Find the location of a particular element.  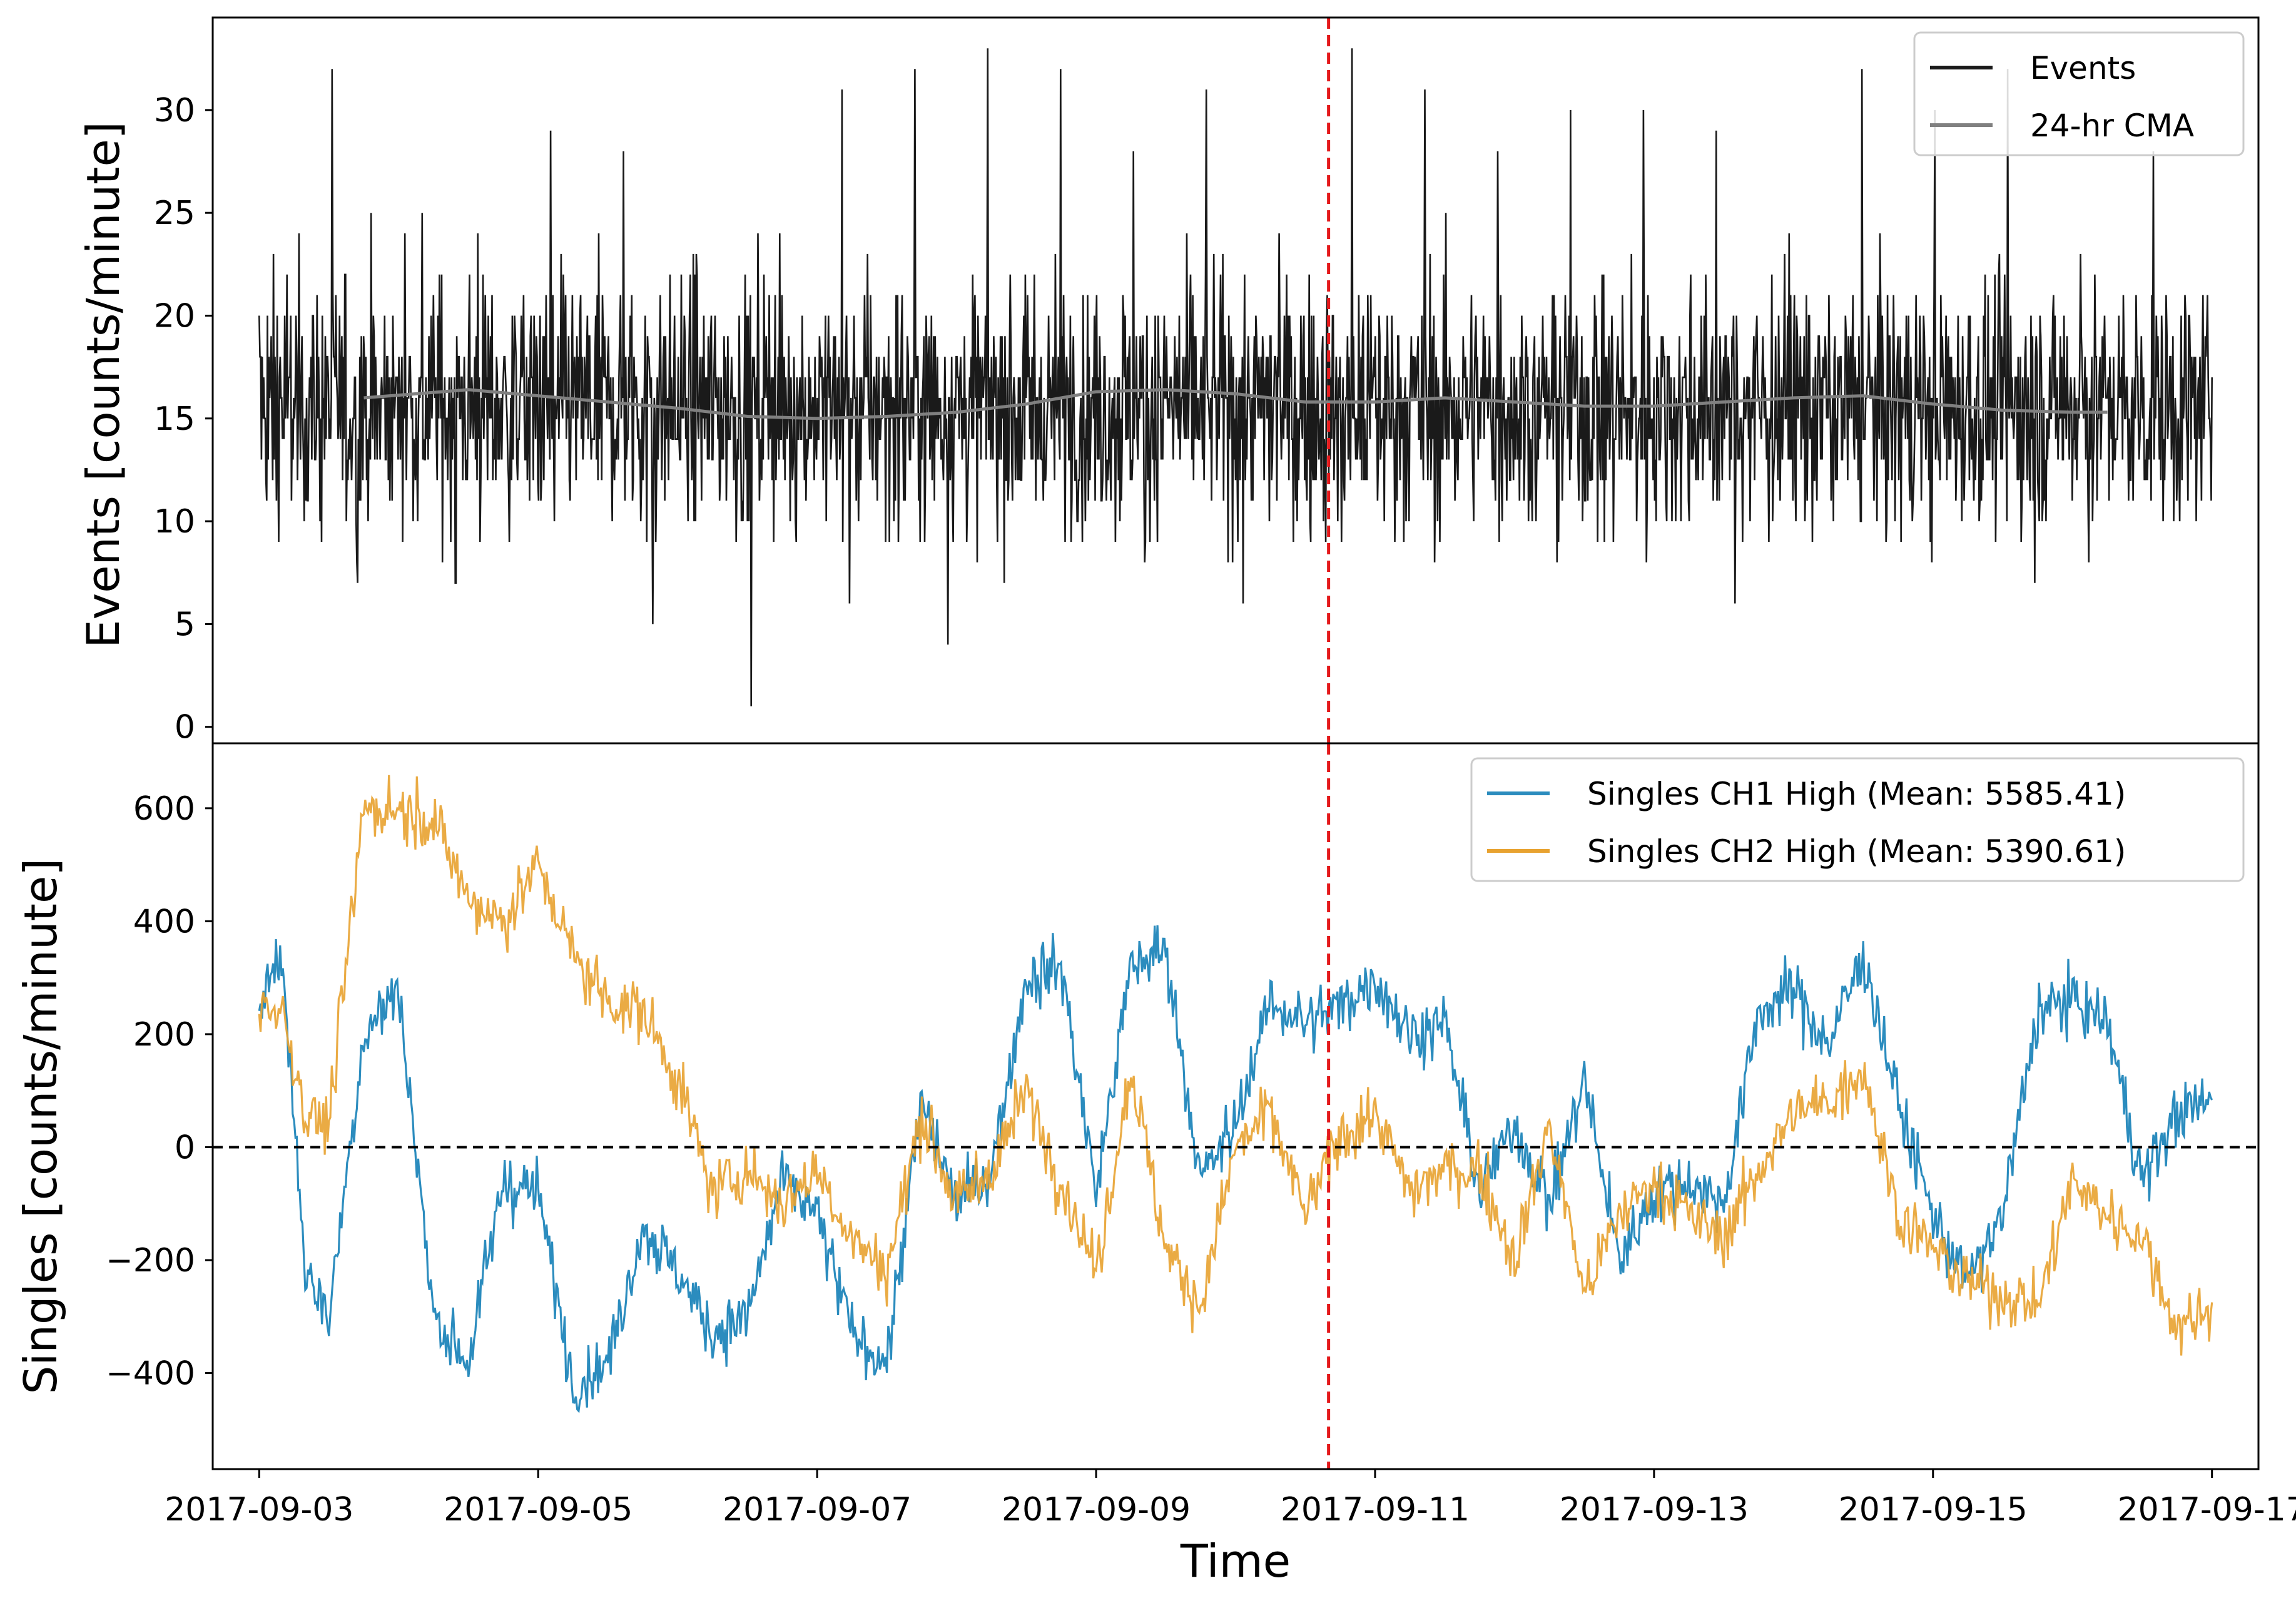

x-tick-label: 2017-09-07 is located at coordinates (817, 1510).